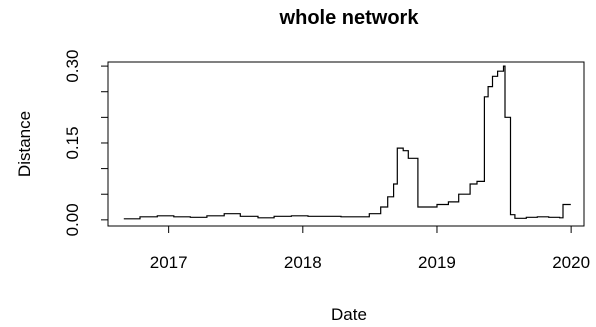  What do you see at coordinates (72, 66) in the screenshot?
I see `y-tick-label: 0.30` at bounding box center [72, 66].